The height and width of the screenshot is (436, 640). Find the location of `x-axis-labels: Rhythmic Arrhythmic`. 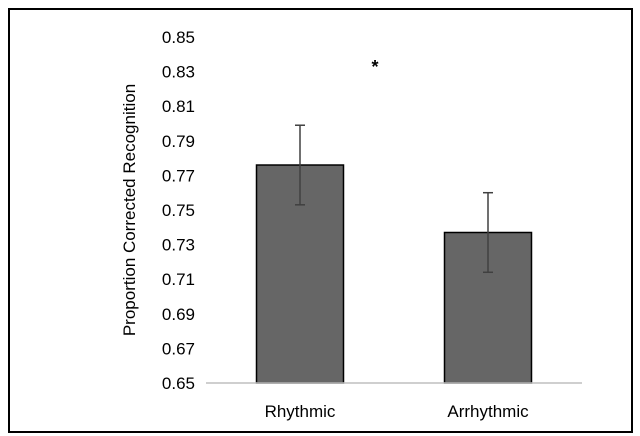

x-axis-labels: Rhythmic Arrhythmic is located at coordinates (397, 411).